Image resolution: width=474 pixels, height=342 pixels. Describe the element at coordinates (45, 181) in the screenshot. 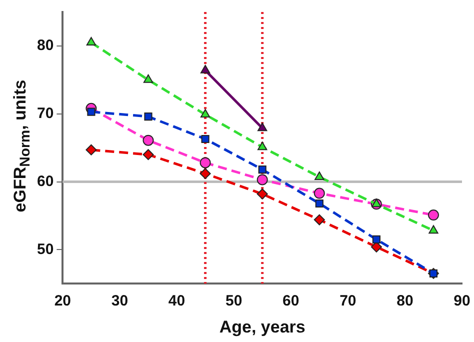

I see `y-tick-label: 60` at that location.